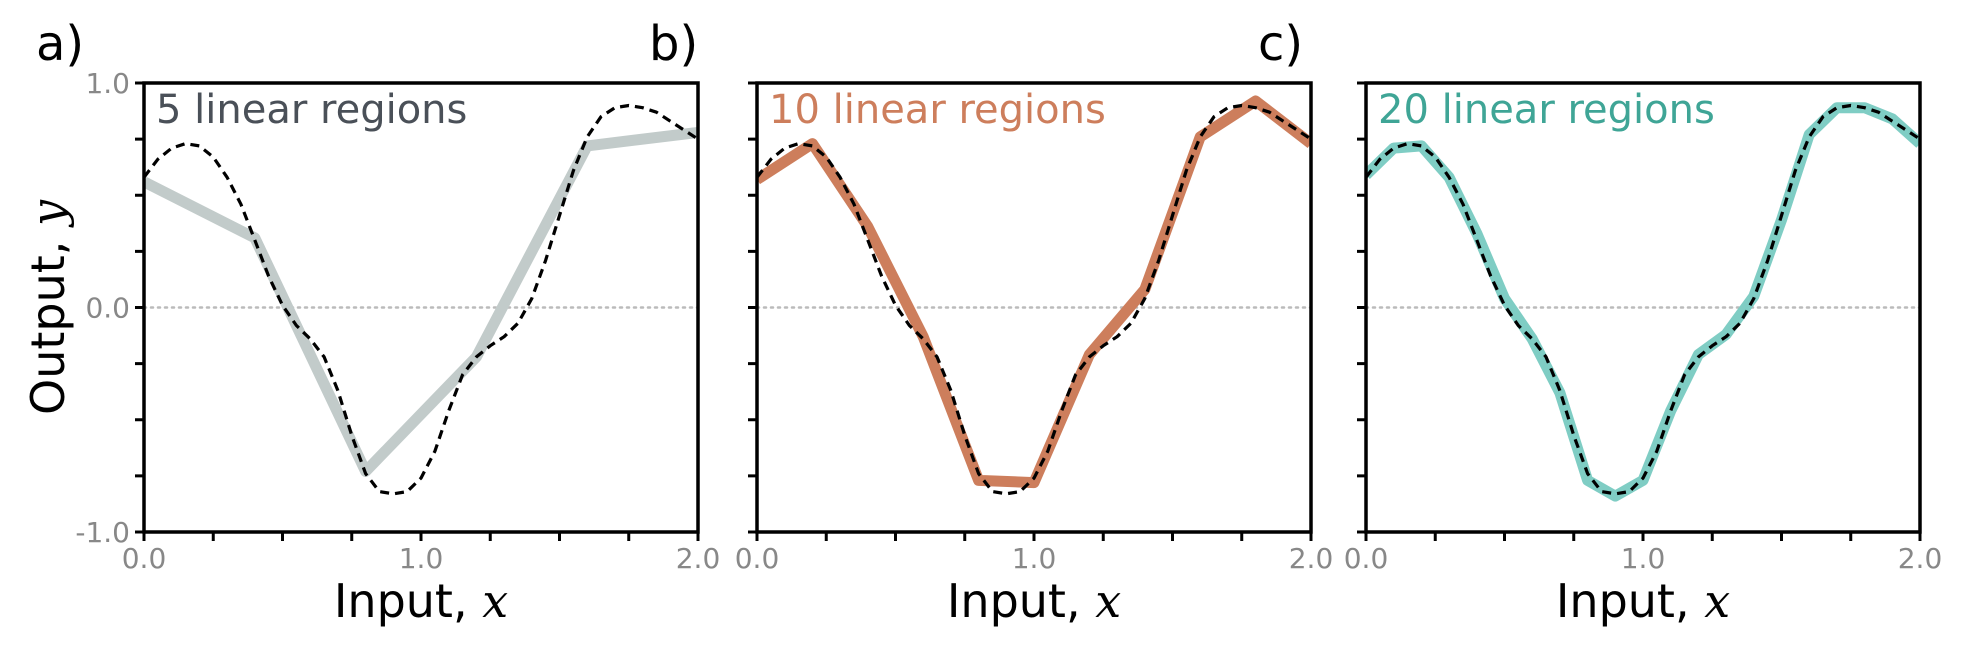 This screenshot has height=652, width=1987. What do you see at coordinates (1280, 44) in the screenshot?
I see `panel-label: c)` at bounding box center [1280, 44].